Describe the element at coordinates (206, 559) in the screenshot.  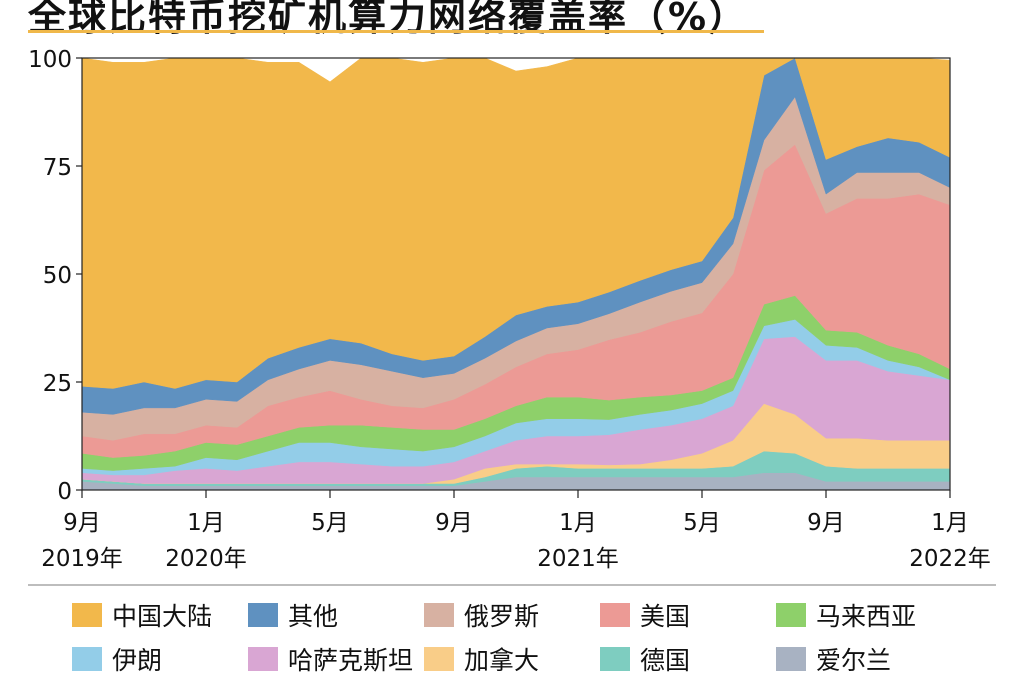
I see `x-tick-year-label: 2020年` at that location.